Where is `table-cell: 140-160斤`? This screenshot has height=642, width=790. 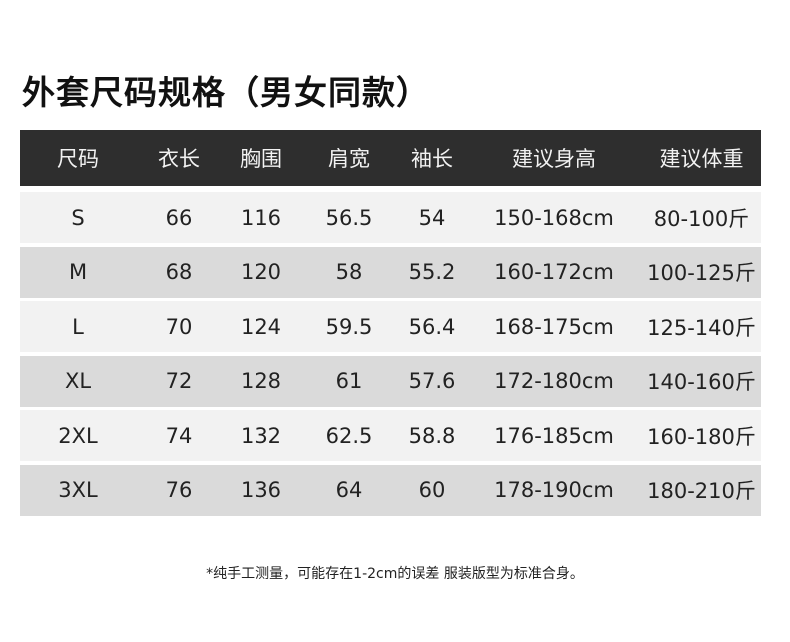 table-cell: 140-160斤 is located at coordinates (701, 382).